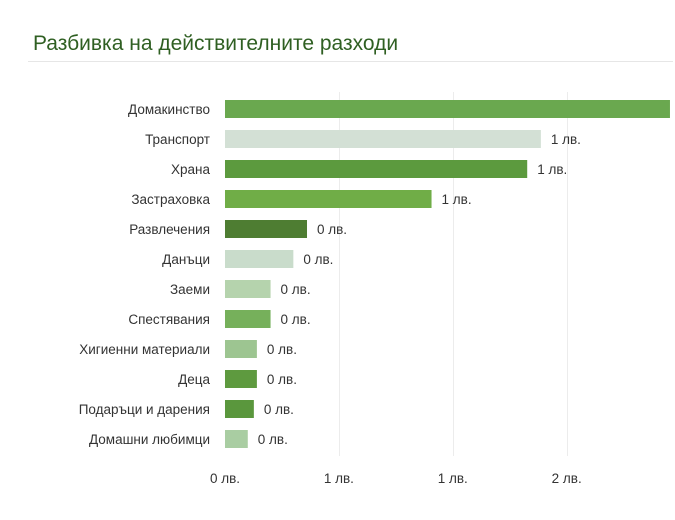 Image resolution: width=675 pixels, height=520 pixels. I want to click on category-label: Развлечения, so click(169, 229).